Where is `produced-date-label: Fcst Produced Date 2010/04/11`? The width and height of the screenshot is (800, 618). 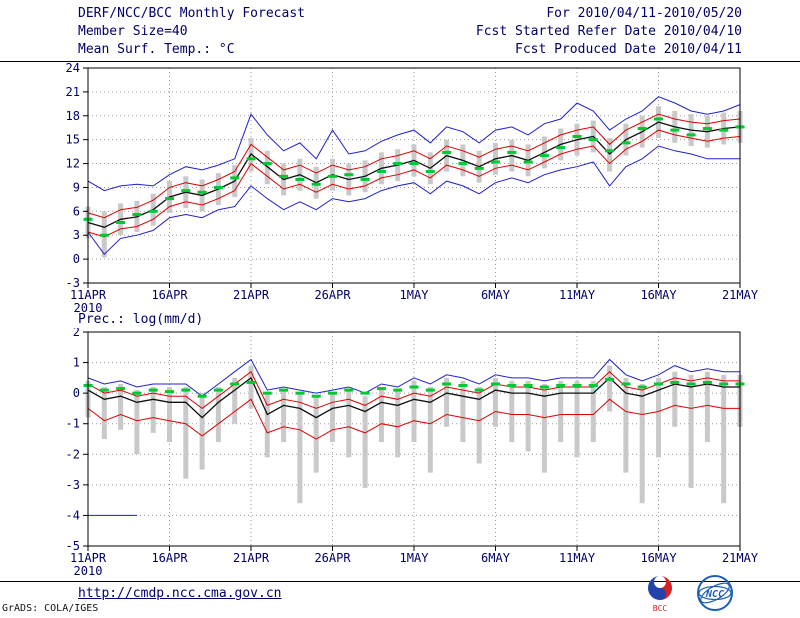
produced-date-label: Fcst Produced Date 2010/04/11 is located at coordinates (628, 49).